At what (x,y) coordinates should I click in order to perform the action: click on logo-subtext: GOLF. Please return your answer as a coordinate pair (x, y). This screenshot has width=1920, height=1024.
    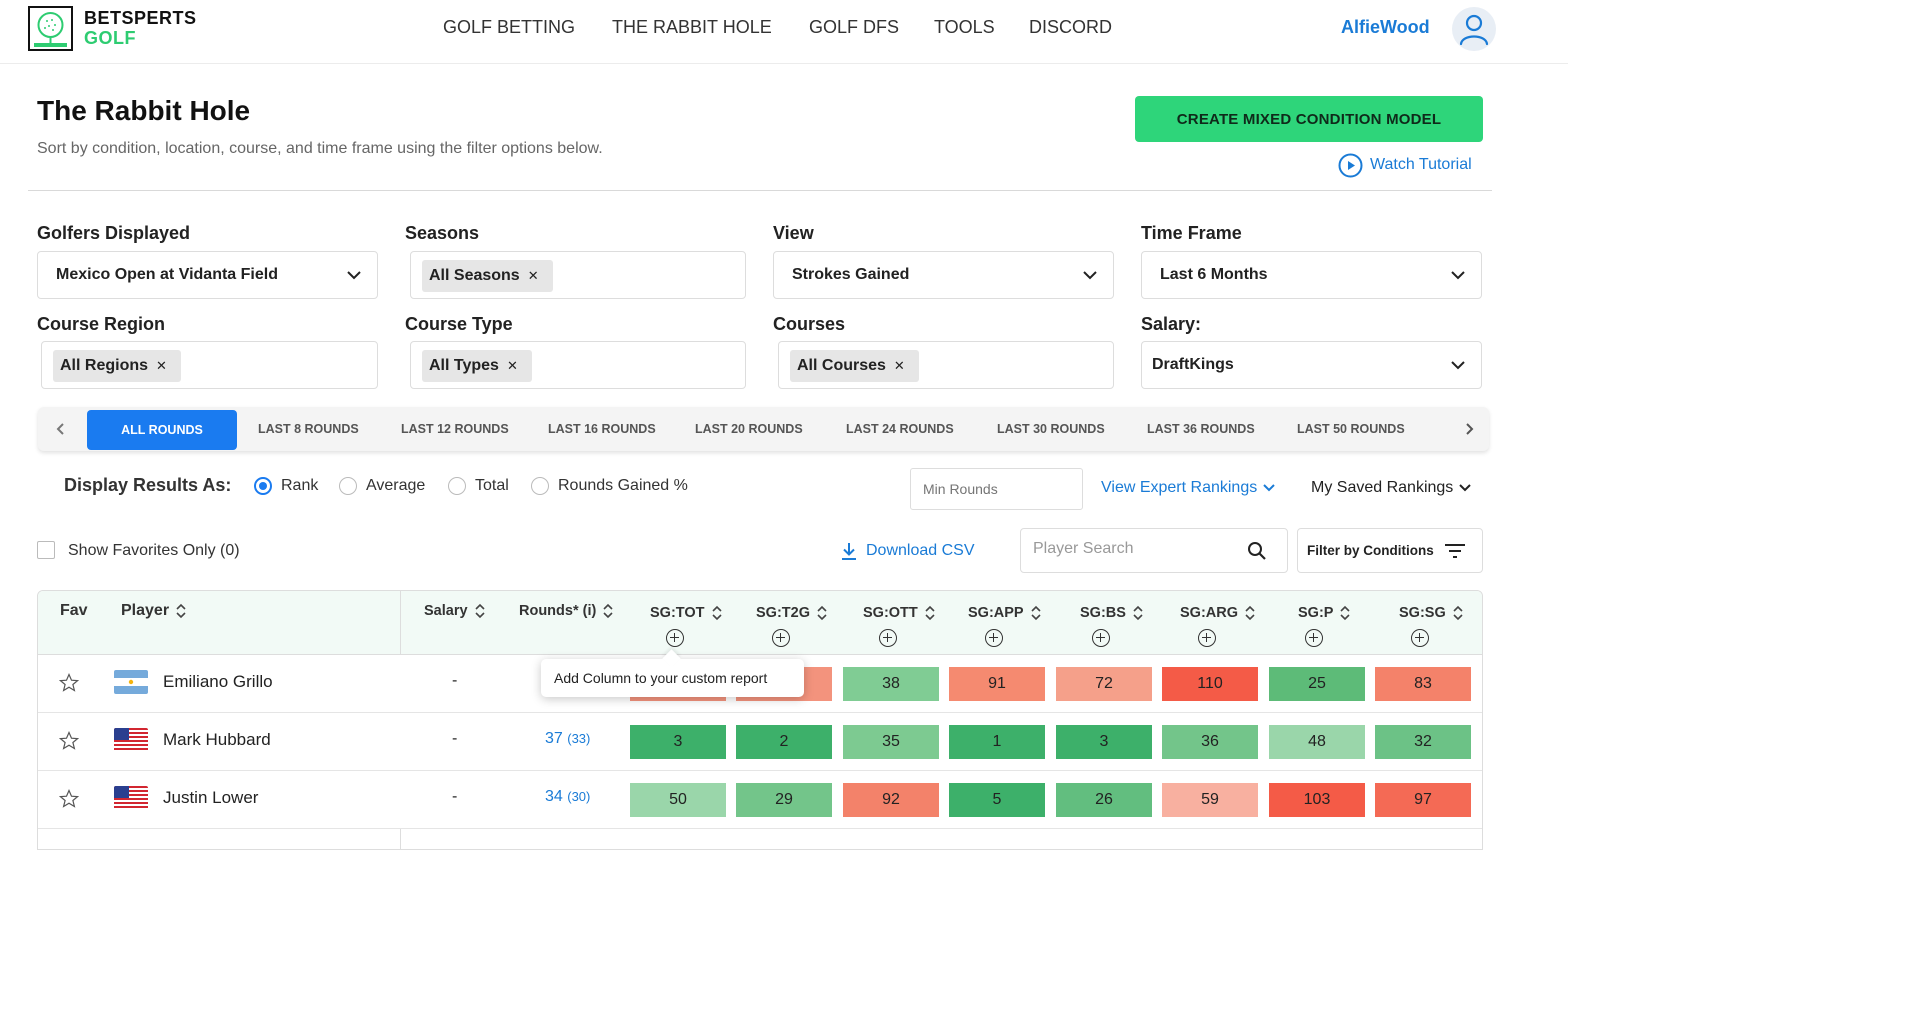
    Looking at the image, I should click on (110, 38).